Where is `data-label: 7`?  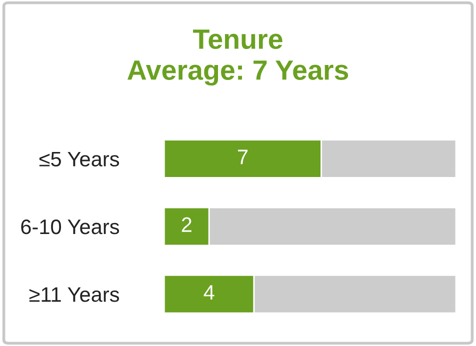
data-label: 7 is located at coordinates (243, 157).